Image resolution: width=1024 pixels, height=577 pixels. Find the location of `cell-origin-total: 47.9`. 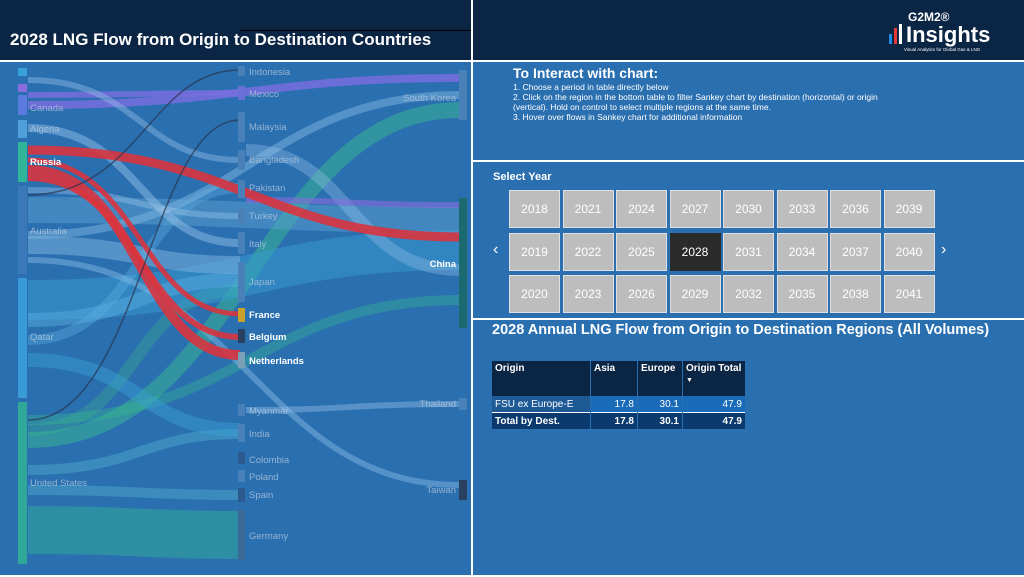

cell-origin-total: 47.9 is located at coordinates (714, 404).